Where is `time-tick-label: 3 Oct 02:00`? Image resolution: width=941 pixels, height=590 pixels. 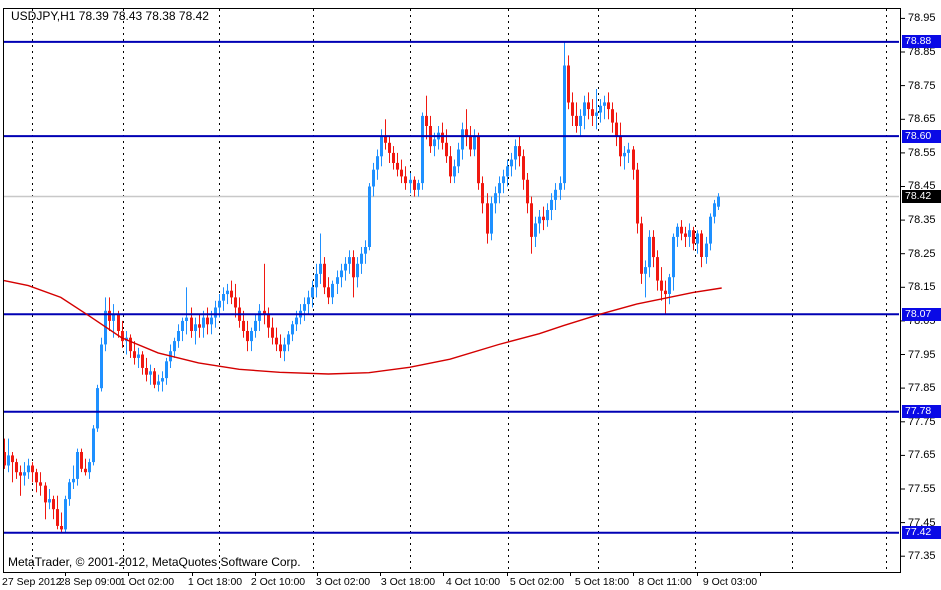 time-tick-label: 3 Oct 02:00 is located at coordinates (343, 582).